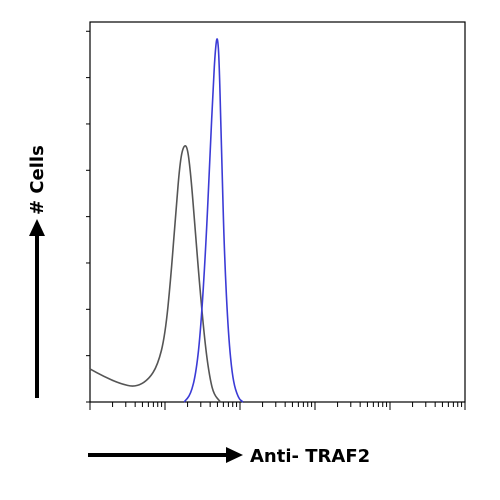 The height and width of the screenshot is (500, 500). Describe the element at coordinates (234, 455) in the screenshot. I see `x-axis-arrowhead` at that location.